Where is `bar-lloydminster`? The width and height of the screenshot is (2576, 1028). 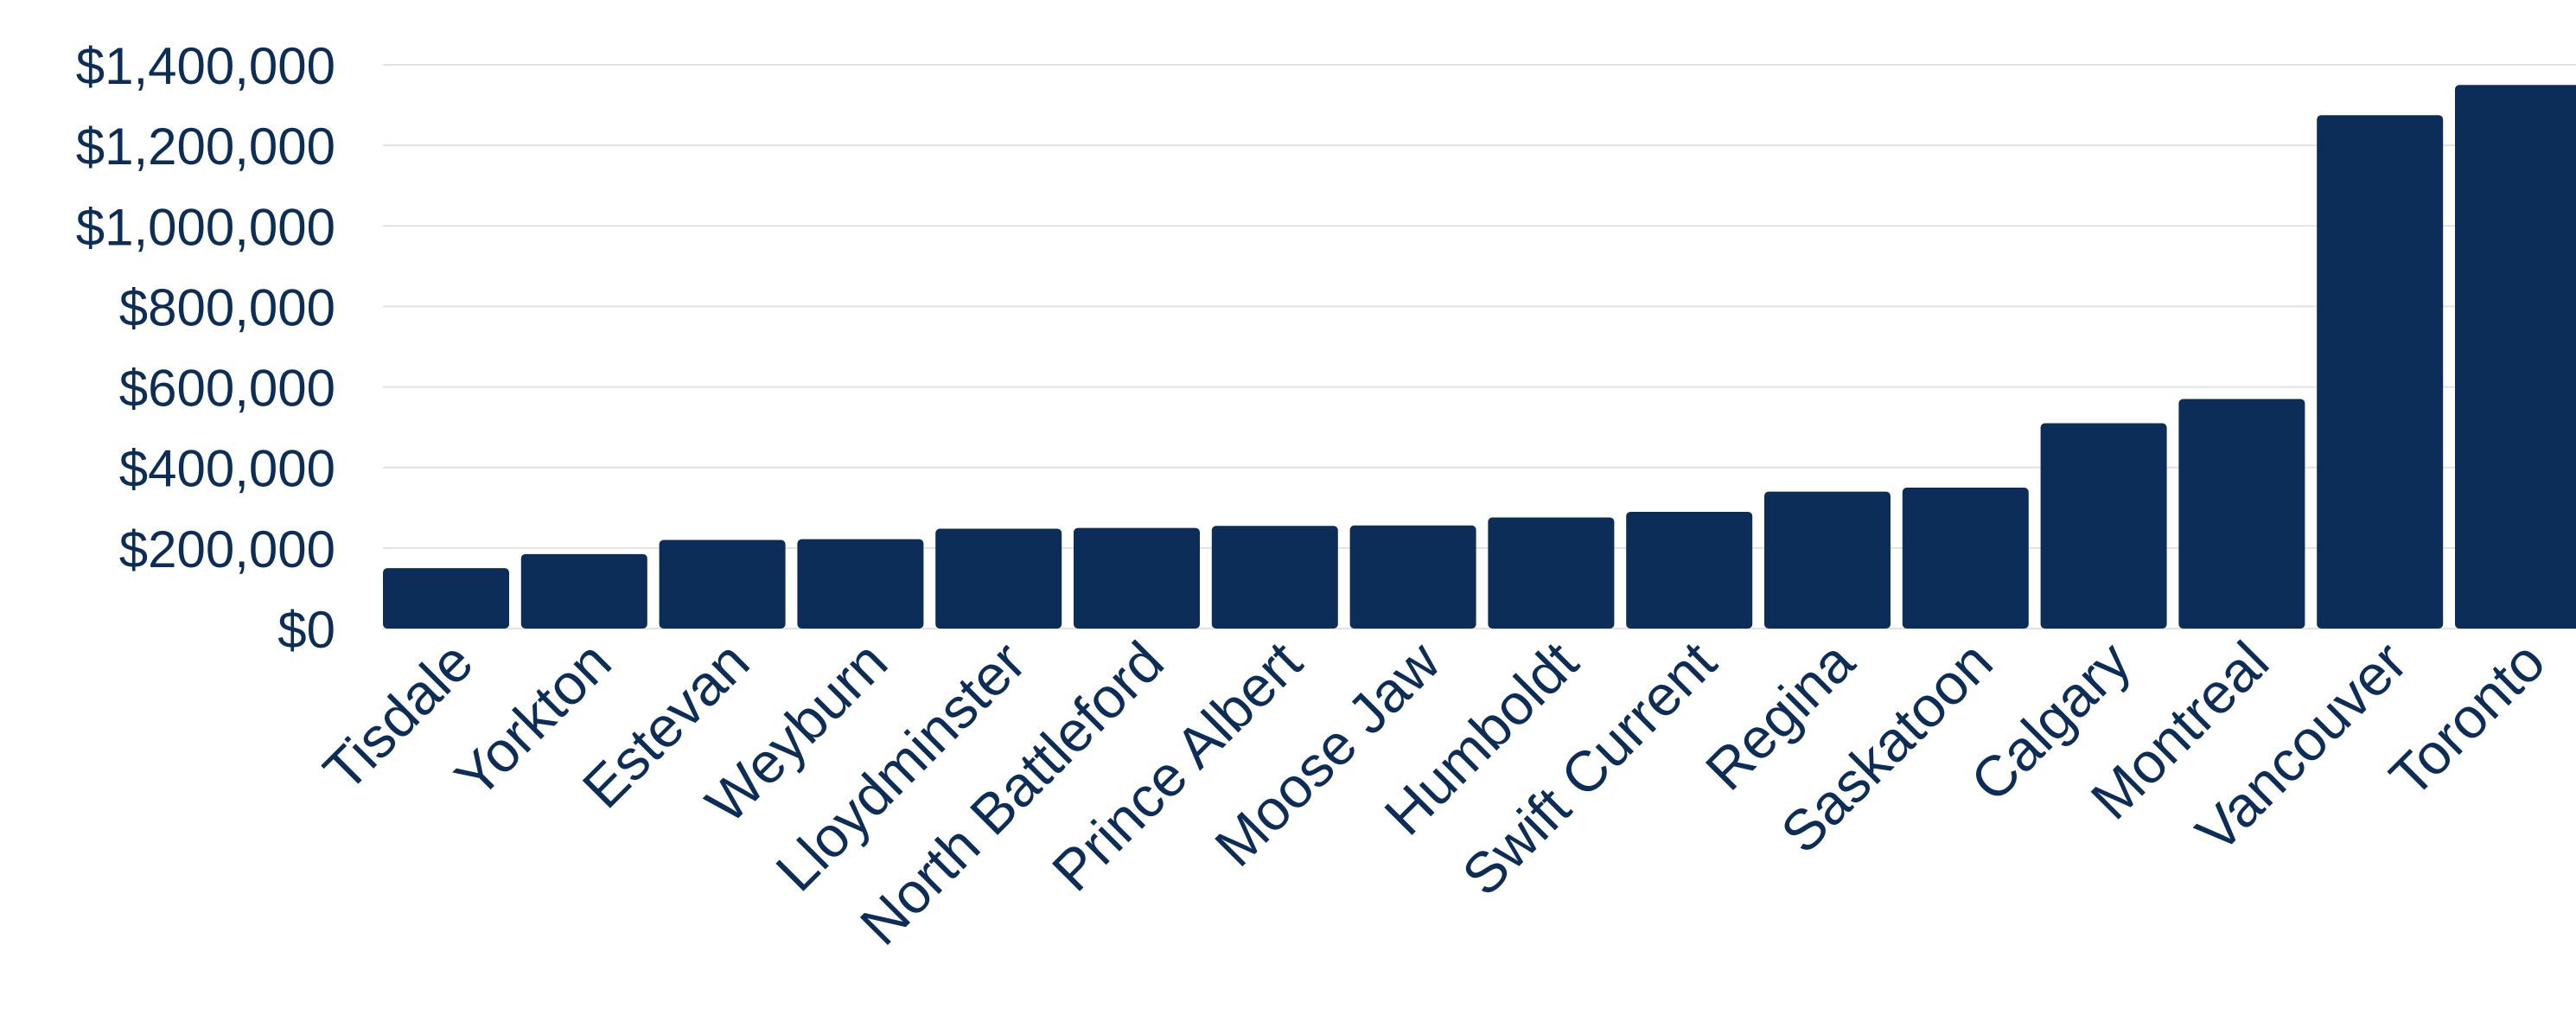
bar-lloydminster is located at coordinates (998, 579).